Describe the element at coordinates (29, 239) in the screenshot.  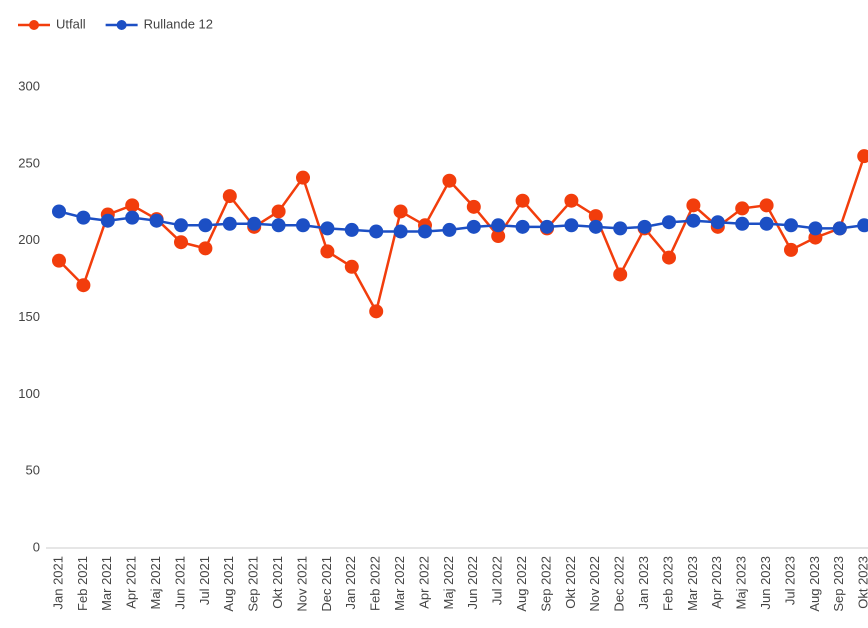
I see `y-tick-label: 200` at that location.